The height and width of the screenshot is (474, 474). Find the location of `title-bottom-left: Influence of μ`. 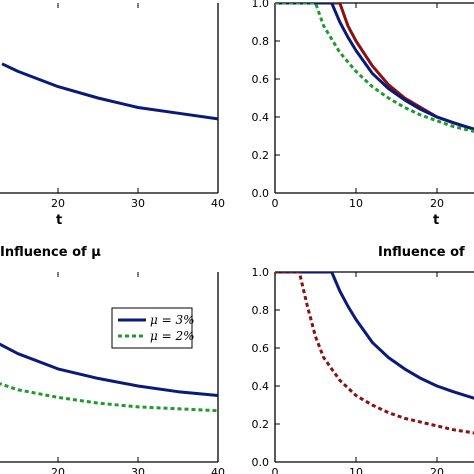

title-bottom-left: Influence of μ is located at coordinates (50, 252).